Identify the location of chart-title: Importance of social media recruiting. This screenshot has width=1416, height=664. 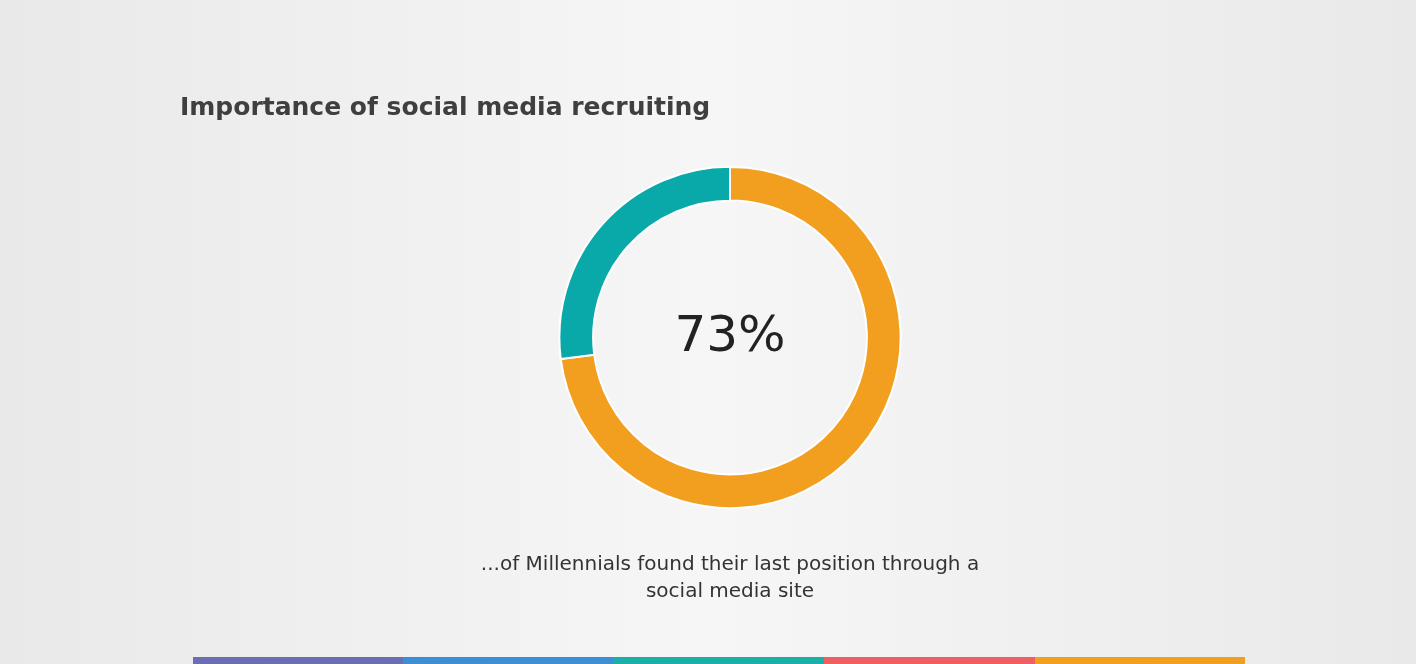
(445, 106).